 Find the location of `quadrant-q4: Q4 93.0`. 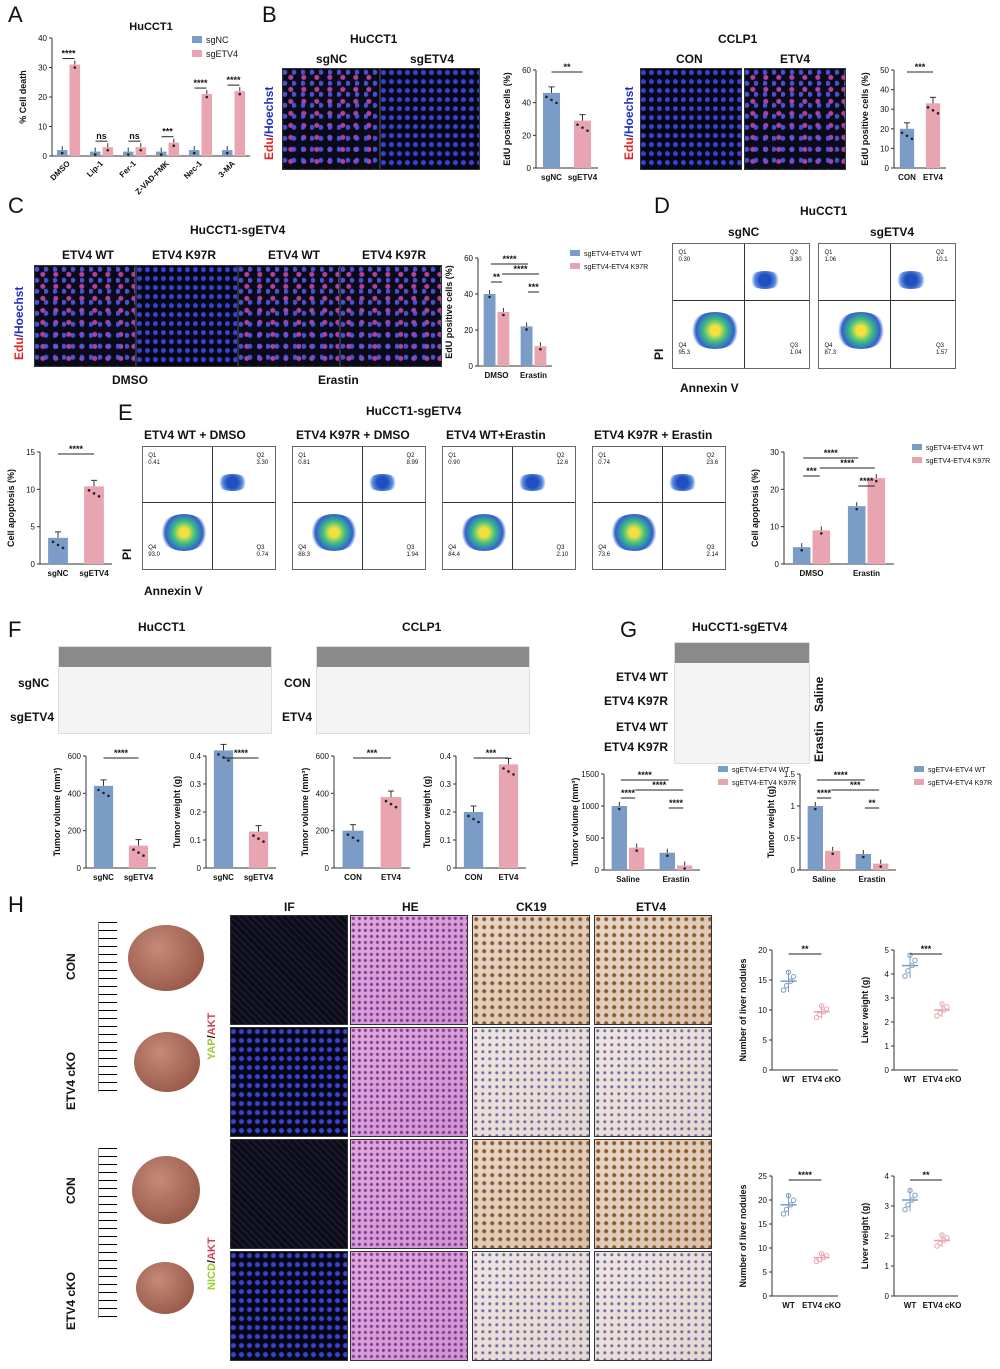

quadrant-q4: Q4 93.0 is located at coordinates (154, 552).